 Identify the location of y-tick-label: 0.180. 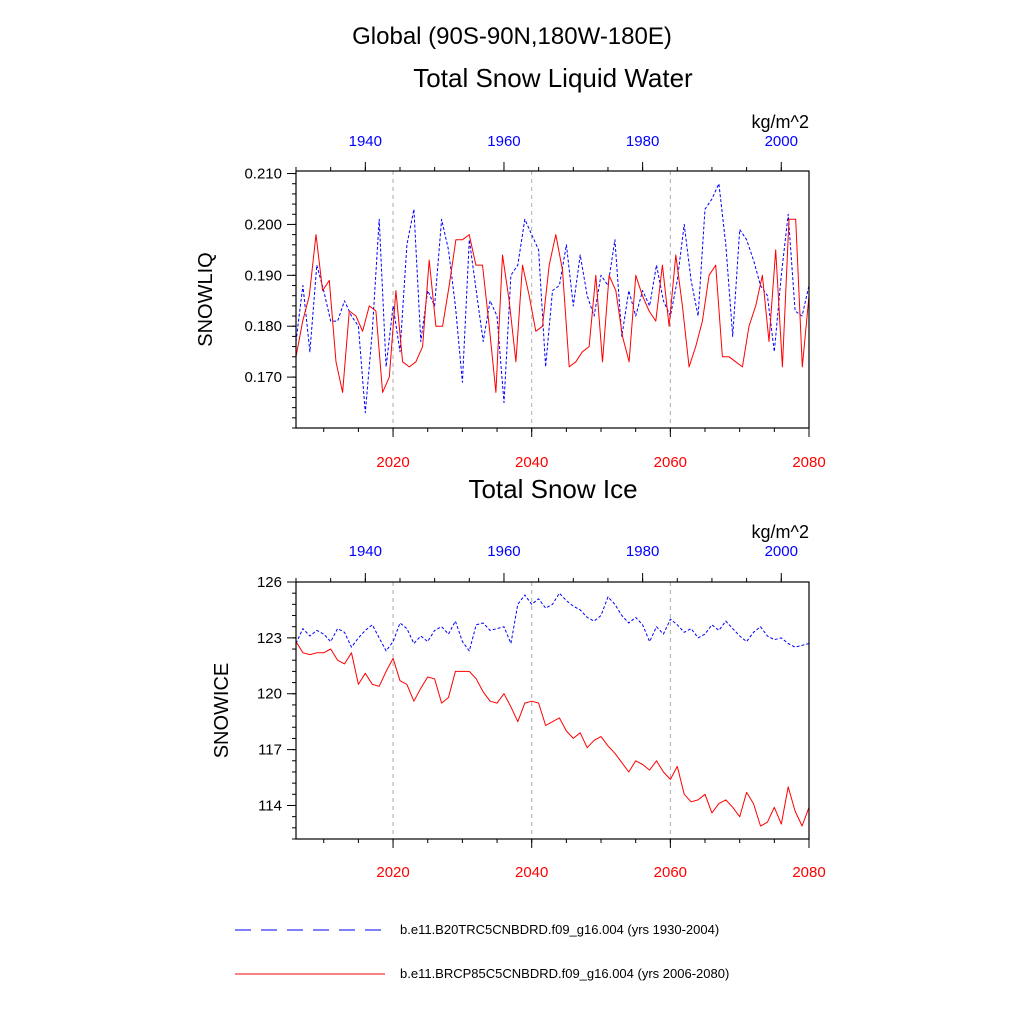
(263, 326).